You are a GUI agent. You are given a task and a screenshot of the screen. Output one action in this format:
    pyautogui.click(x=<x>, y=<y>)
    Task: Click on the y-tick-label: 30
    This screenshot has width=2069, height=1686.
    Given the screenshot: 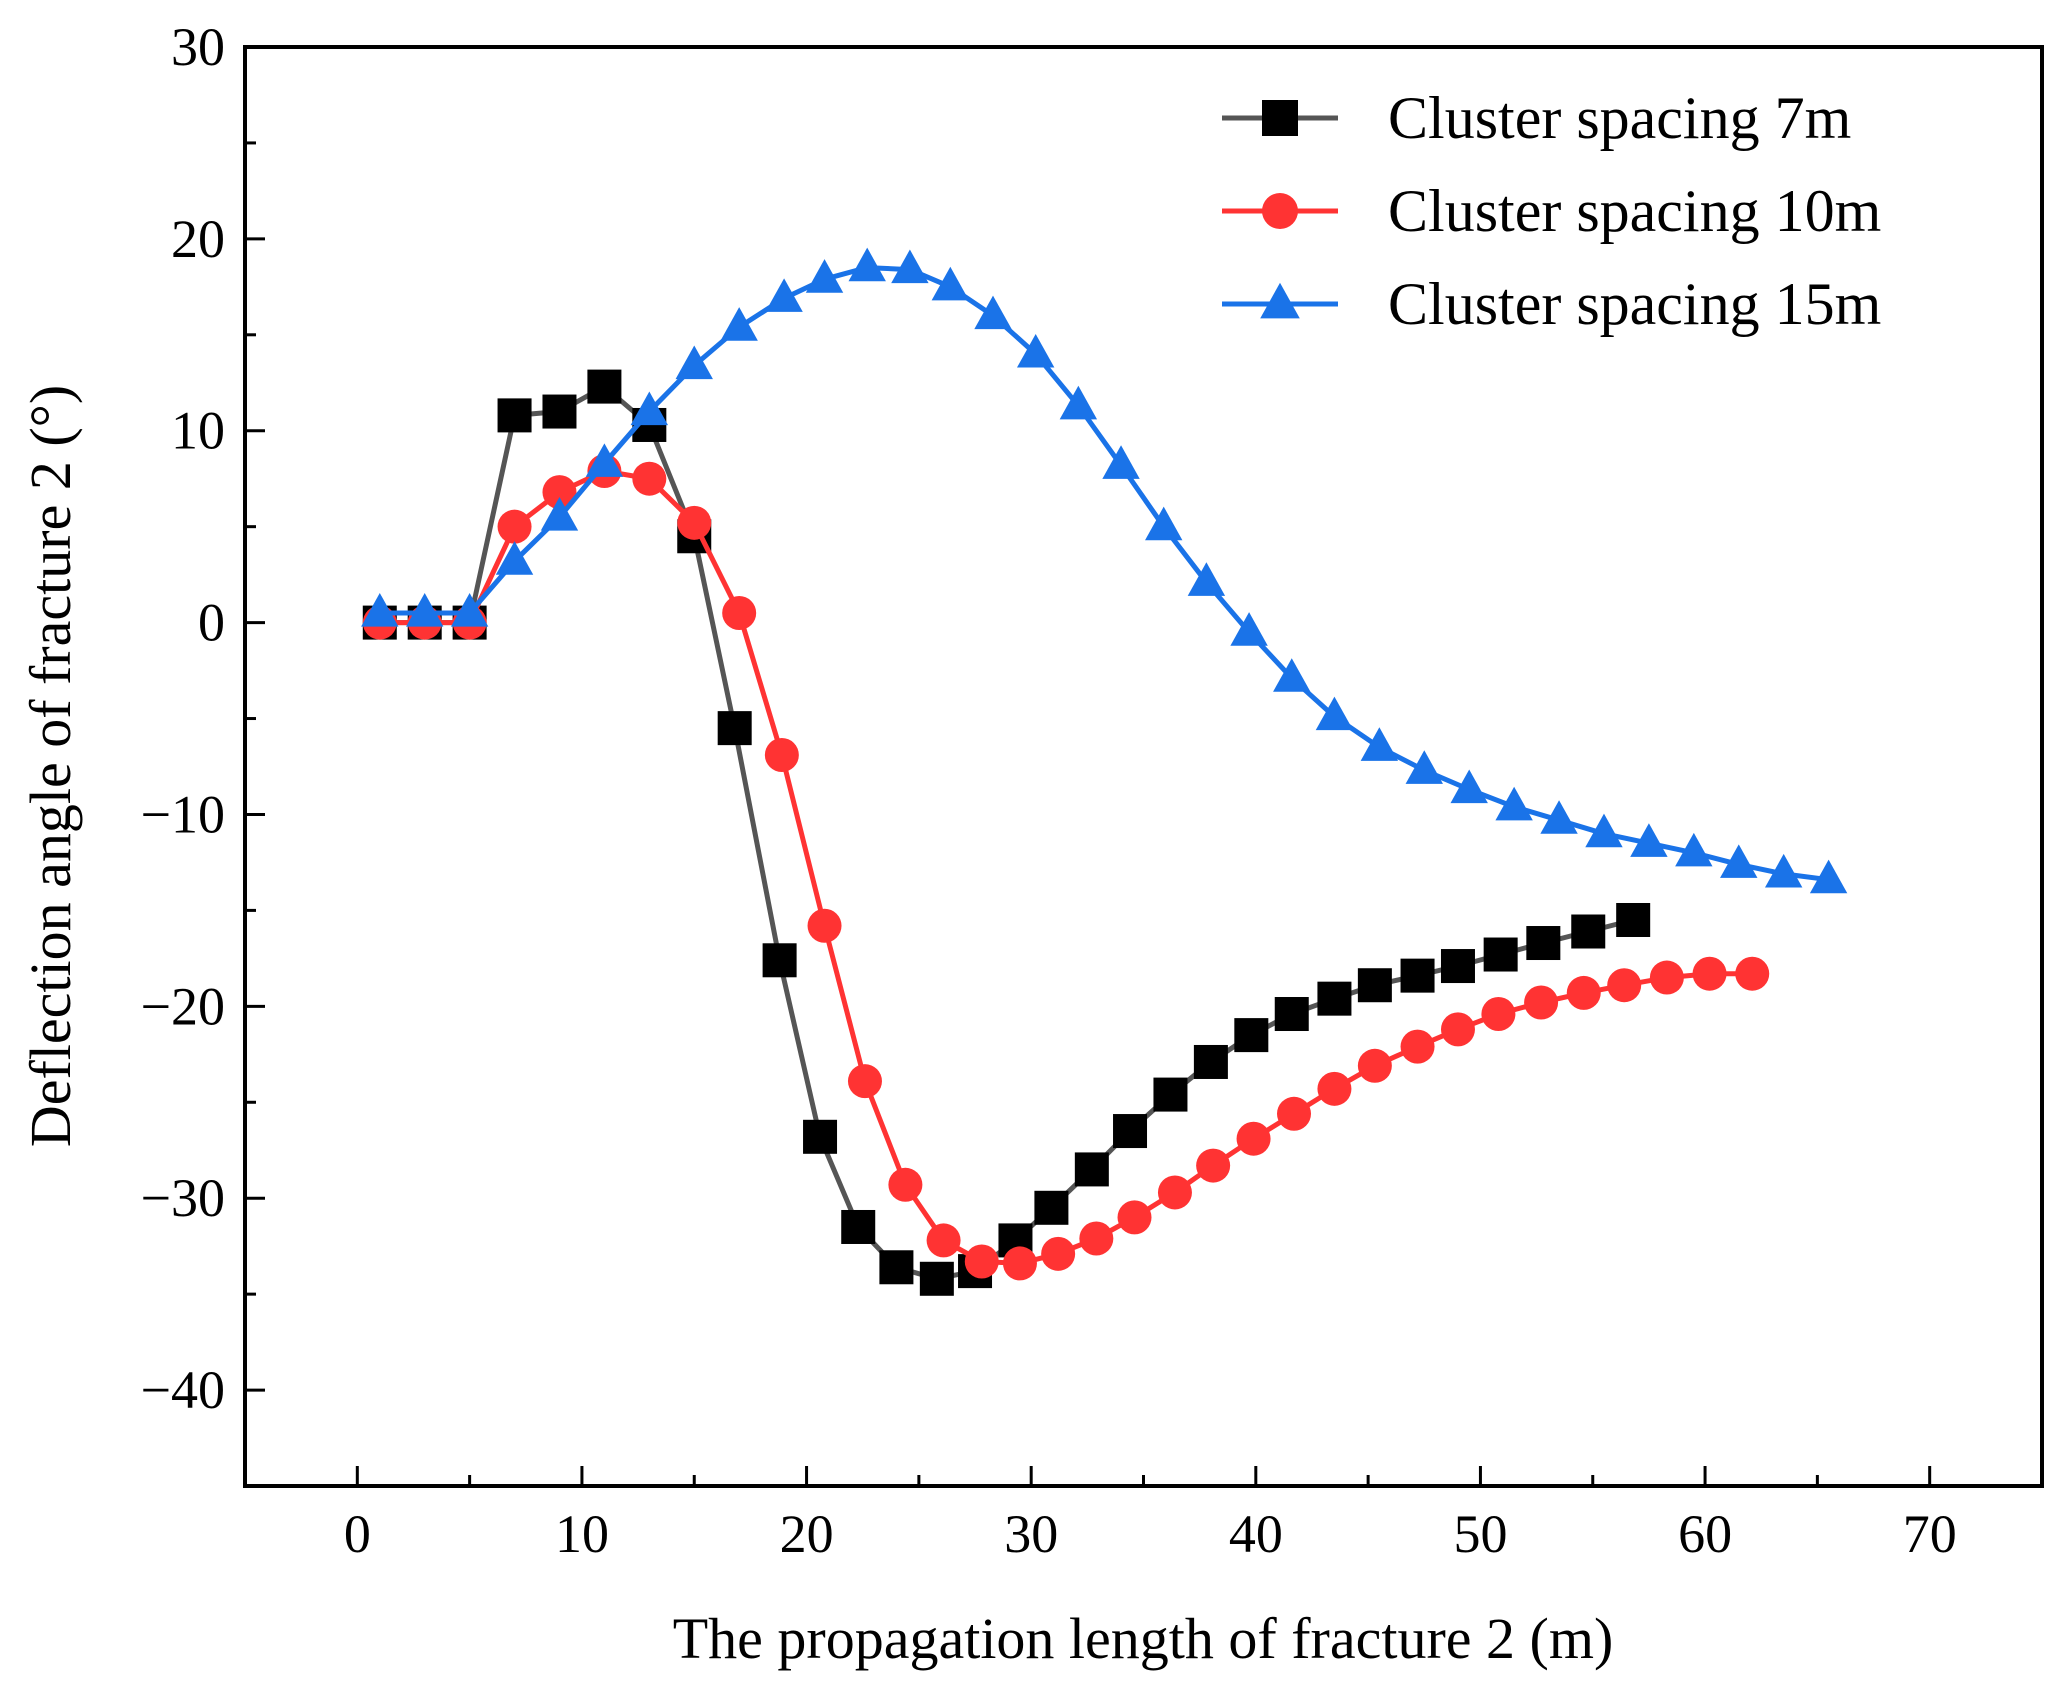 What is the action you would take?
    pyautogui.click(x=198, y=47)
    